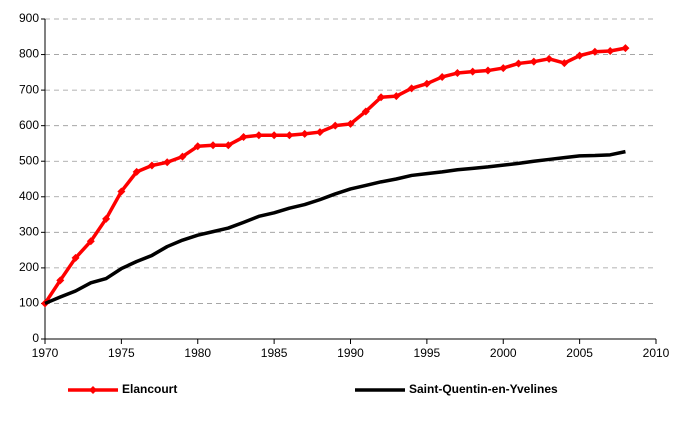  I want to click on x-tick-label: 1985, so click(274, 353).